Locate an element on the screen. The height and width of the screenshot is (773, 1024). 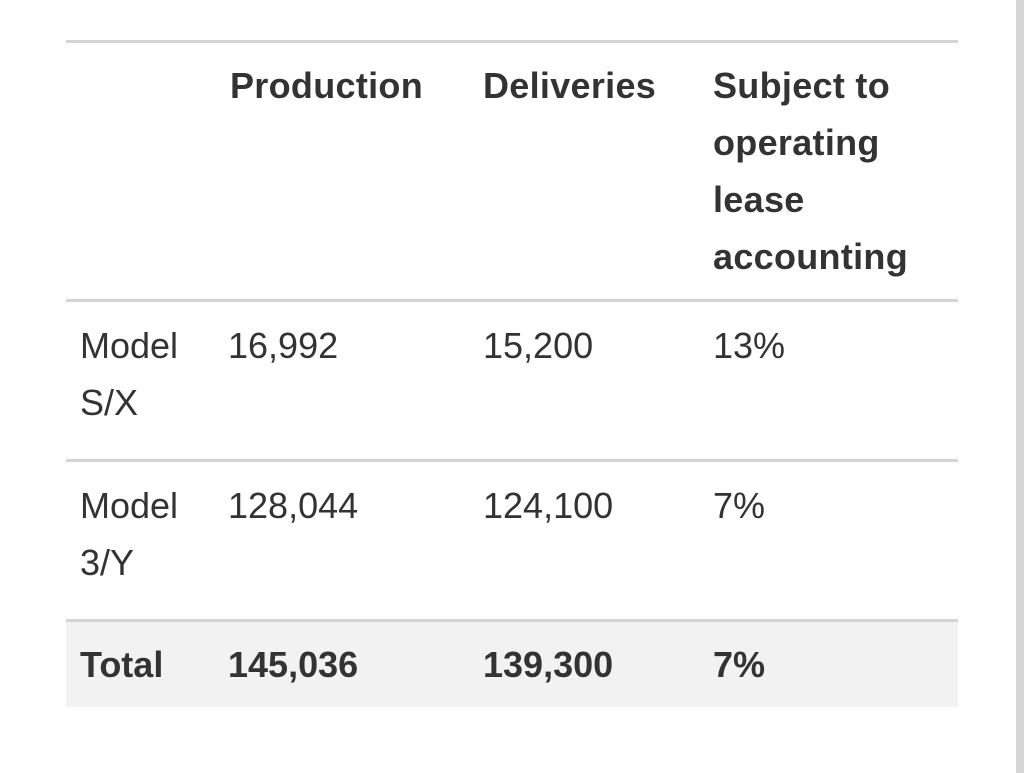
lease-percent-cell: 7% is located at coordinates (828, 541).